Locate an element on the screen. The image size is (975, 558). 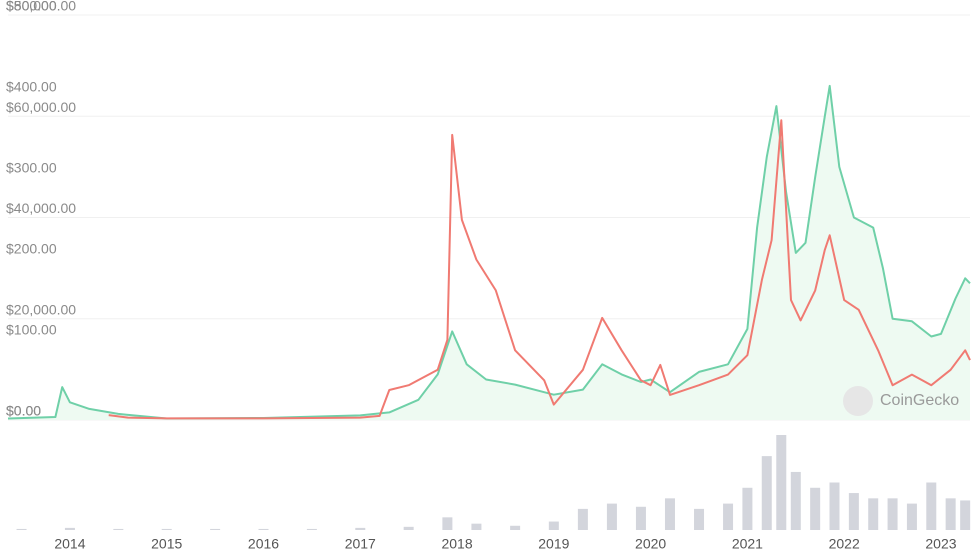
x-tick-label: 2019 is located at coordinates (553, 544).